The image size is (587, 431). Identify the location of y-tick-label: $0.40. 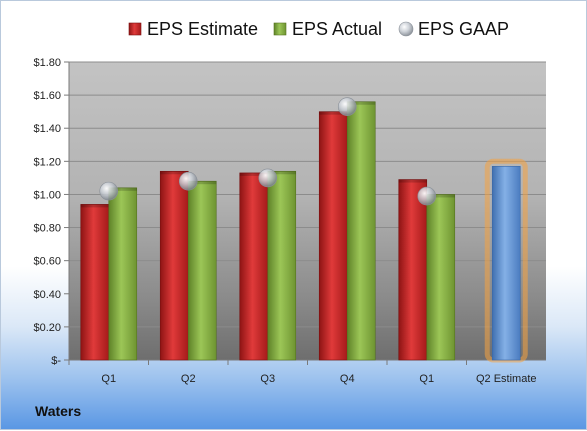
(47, 295).